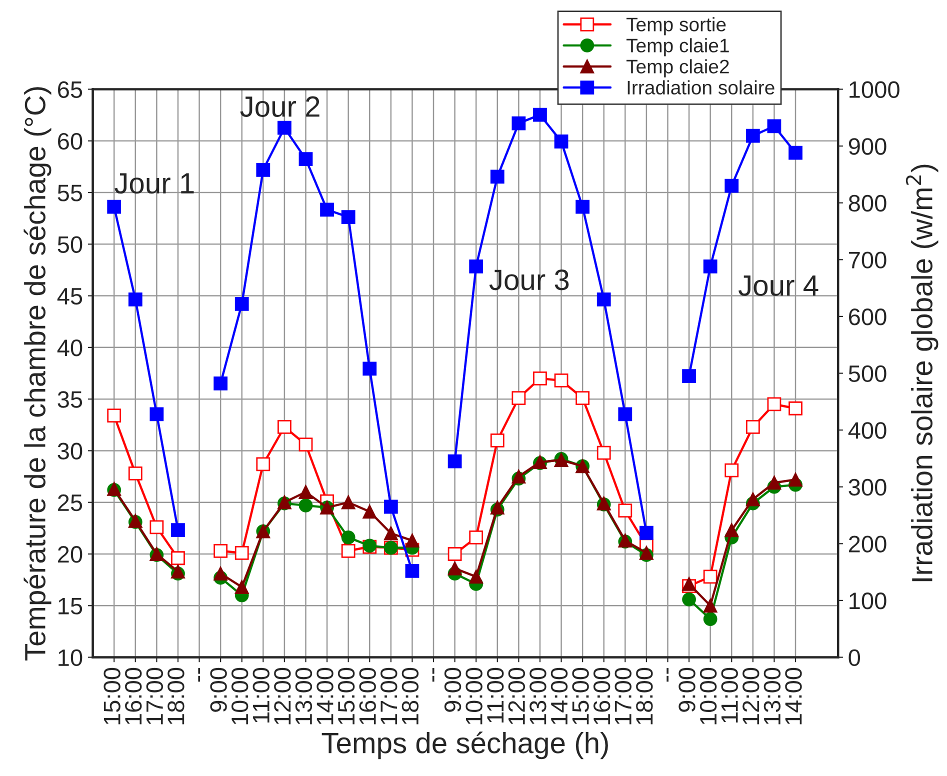  Describe the element at coordinates (867, 203) in the screenshot. I see `y2-tick-label: 800` at that location.